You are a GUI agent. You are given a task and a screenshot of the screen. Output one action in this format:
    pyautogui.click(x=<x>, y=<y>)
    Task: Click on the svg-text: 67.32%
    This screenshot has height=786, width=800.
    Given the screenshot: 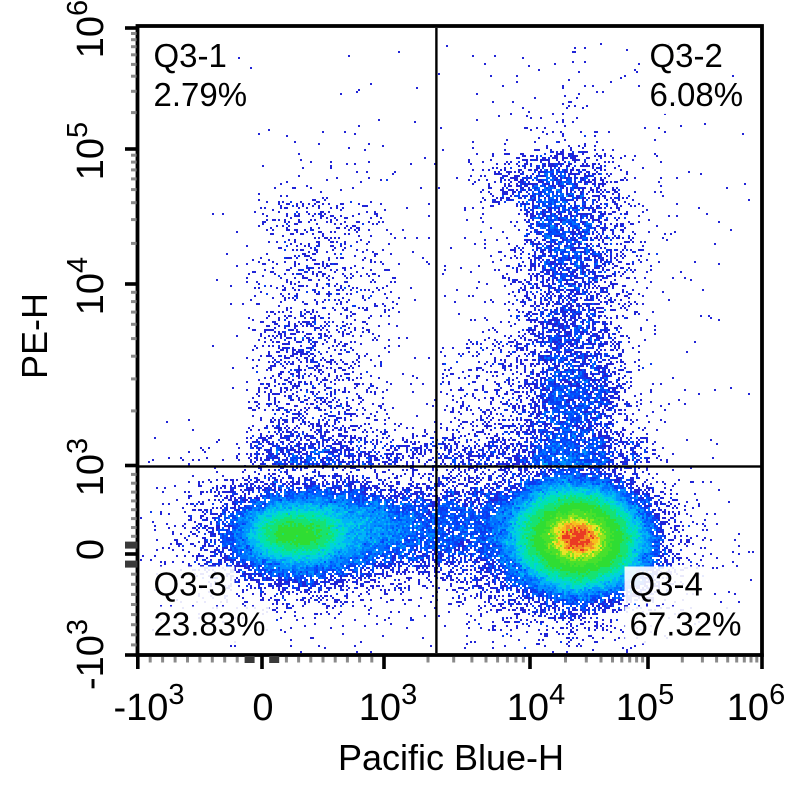 What is the action you would take?
    pyautogui.click(x=686, y=624)
    